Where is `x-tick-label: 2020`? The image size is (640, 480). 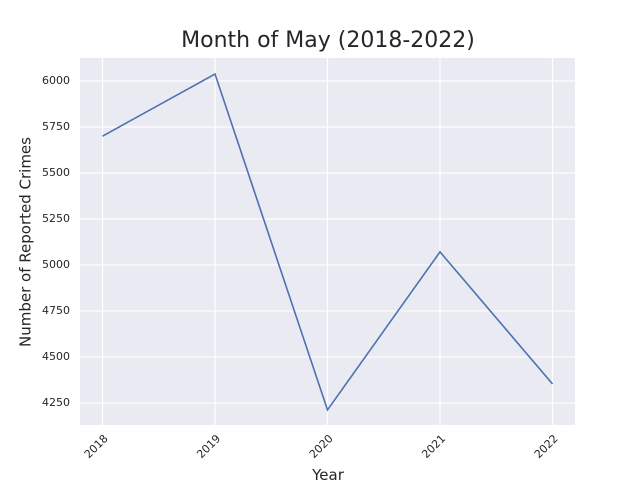 x-tick-label: 2020 is located at coordinates (321, 446).